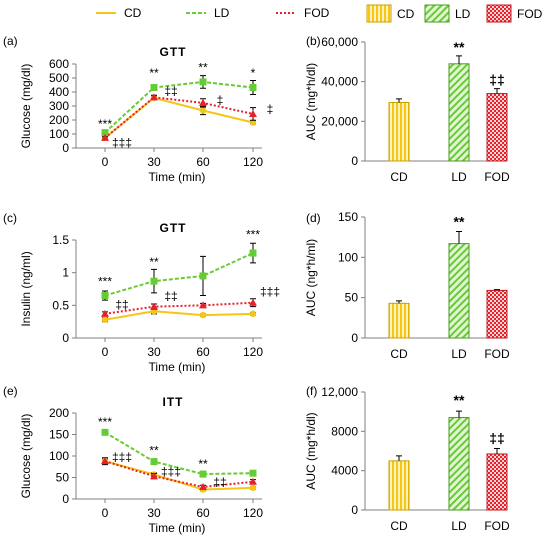 The height and width of the screenshot is (556, 550). Describe the element at coordinates (459, 59) in the screenshot. I see `error-bar-ld-b` at that location.